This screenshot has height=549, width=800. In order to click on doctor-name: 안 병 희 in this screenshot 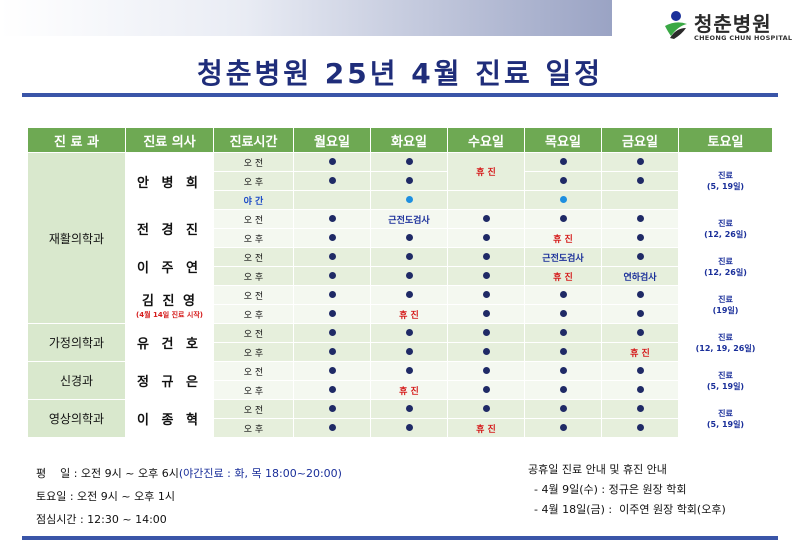, I will do `click(169, 181)`.